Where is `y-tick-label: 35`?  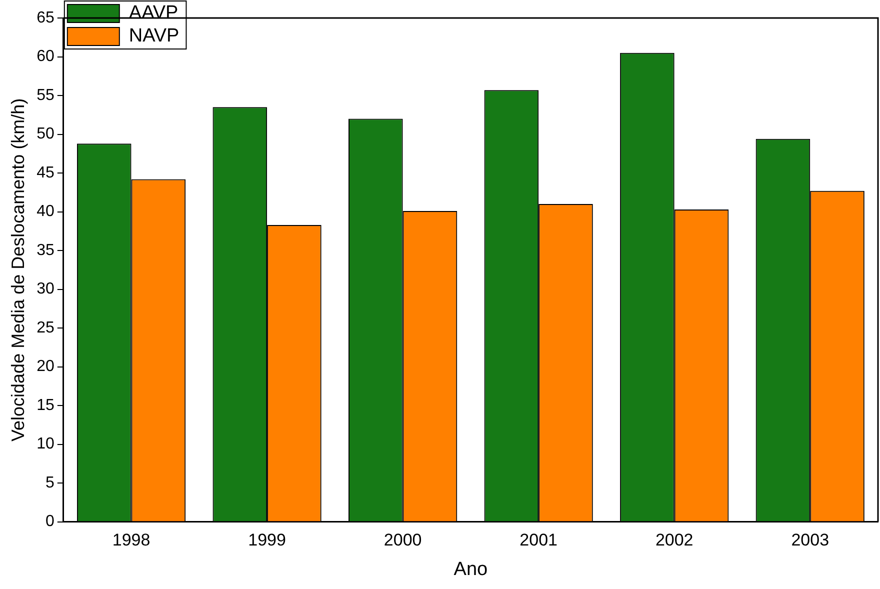
y-tick-label: 35 is located at coordinates (45, 250).